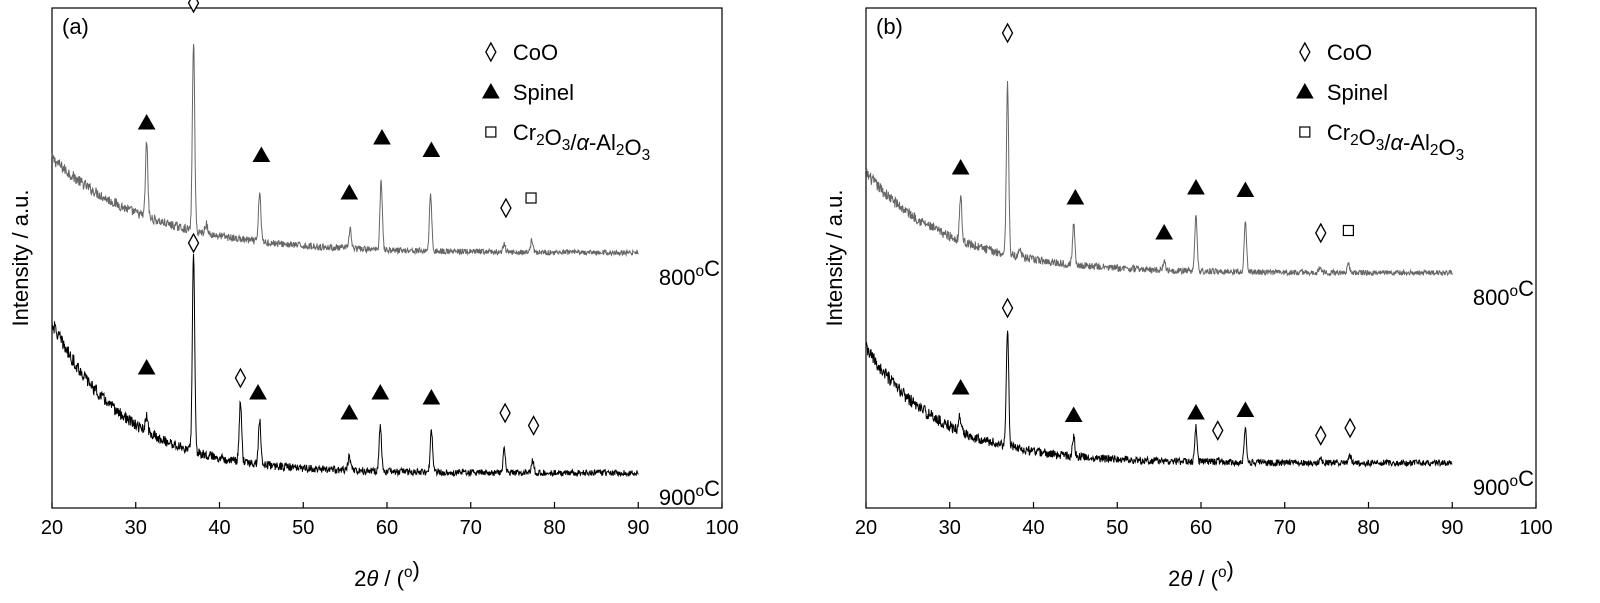 This screenshot has height=603, width=1600. What do you see at coordinates (889, 26) in the screenshot?
I see `panel-label: (b)` at bounding box center [889, 26].